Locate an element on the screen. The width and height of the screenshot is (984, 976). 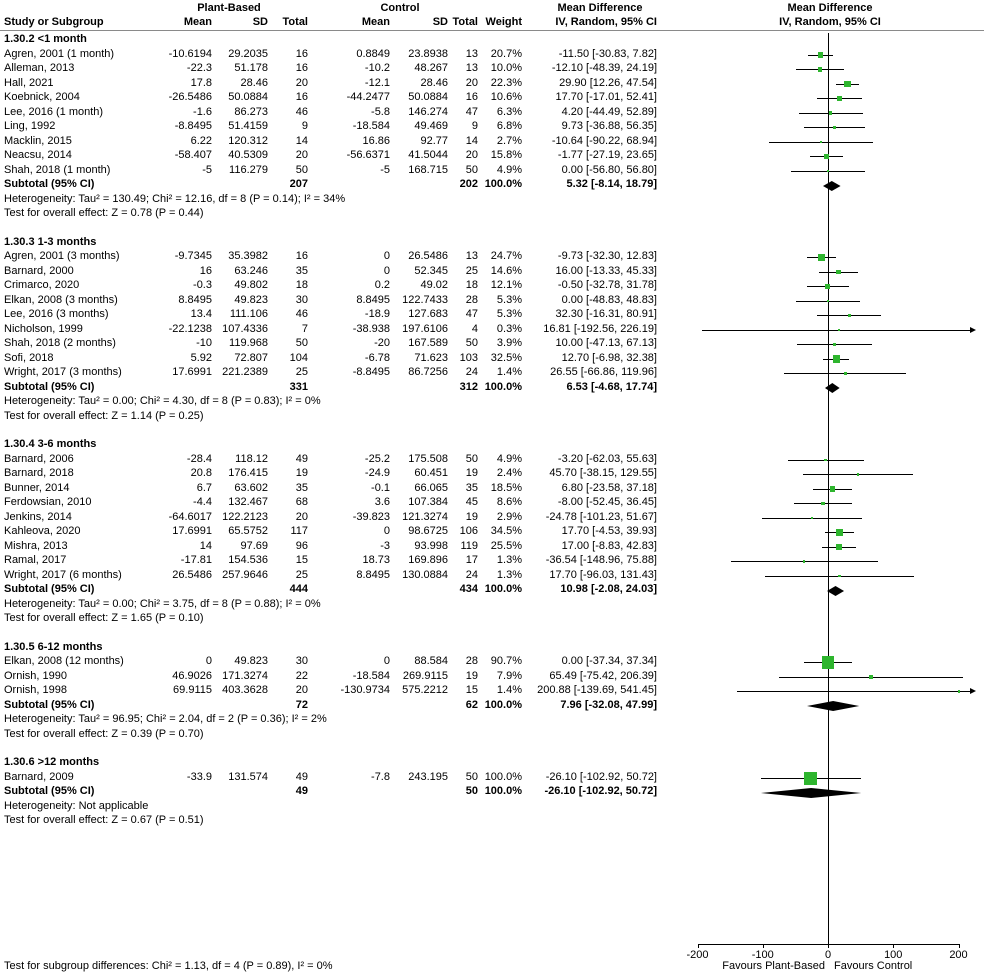
plant-sd: 171.3274 is located at coordinates (245, 675).